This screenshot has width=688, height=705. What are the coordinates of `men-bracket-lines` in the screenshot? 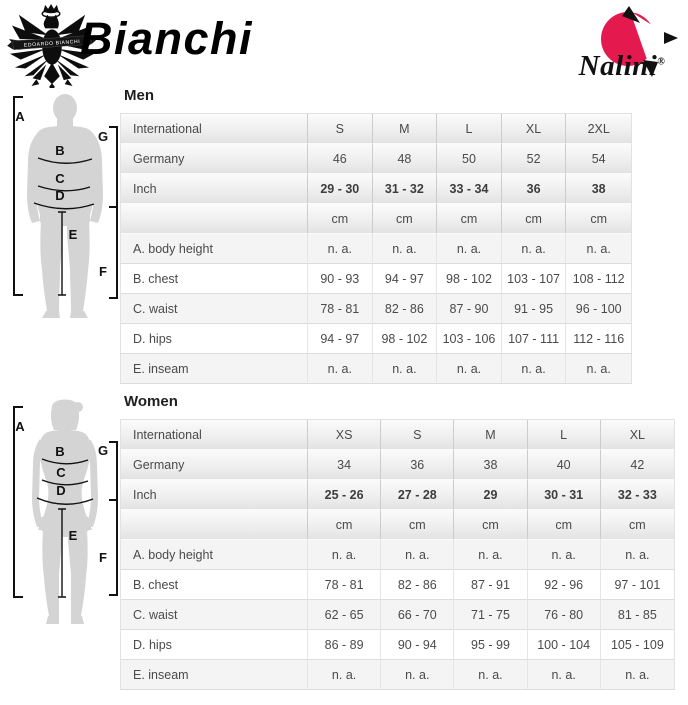 It's located at (65, 197).